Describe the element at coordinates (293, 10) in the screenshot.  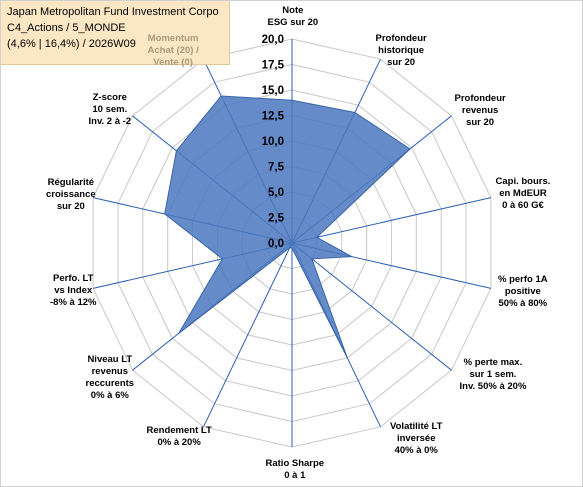
I see `axis-label-line: Note` at that location.